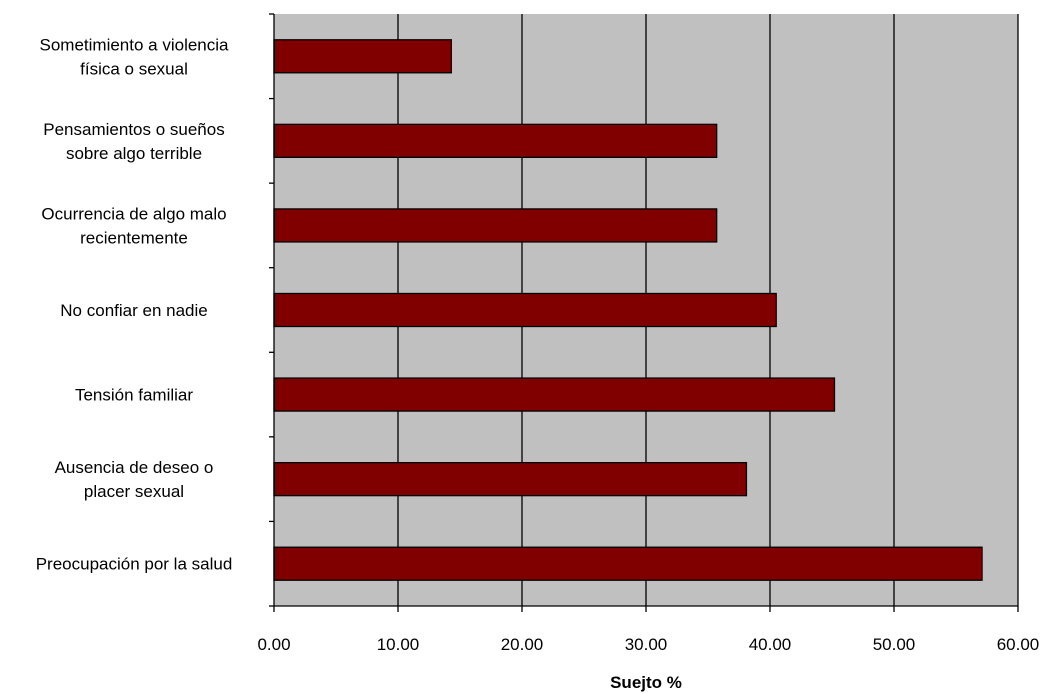  Describe the element at coordinates (398, 644) in the screenshot. I see `x-tick-label: 10.00` at that location.